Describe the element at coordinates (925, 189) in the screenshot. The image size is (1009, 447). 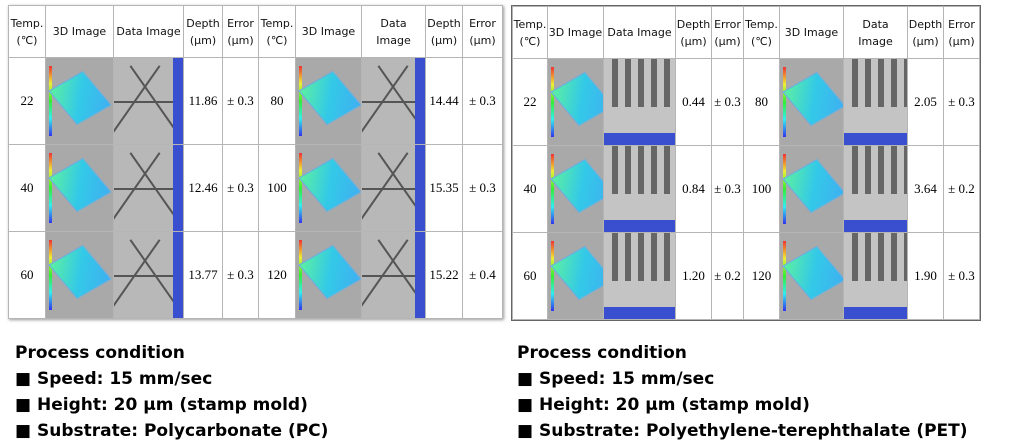
I see `value-cell: 3.64` at that location.